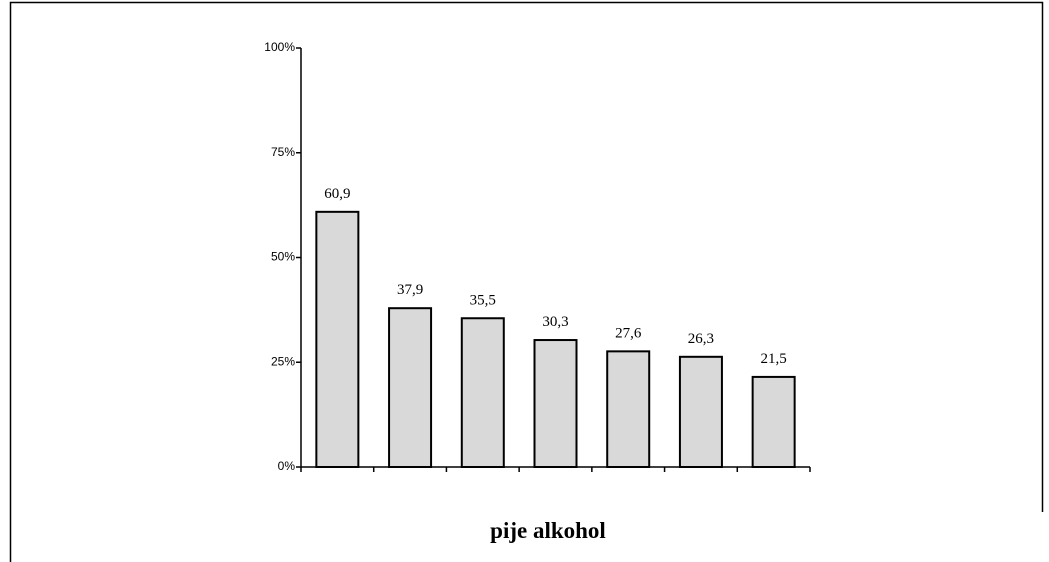 This screenshot has width=1049, height=562. Describe the element at coordinates (287, 466) in the screenshot. I see `y-tick-label: 0%` at that location.